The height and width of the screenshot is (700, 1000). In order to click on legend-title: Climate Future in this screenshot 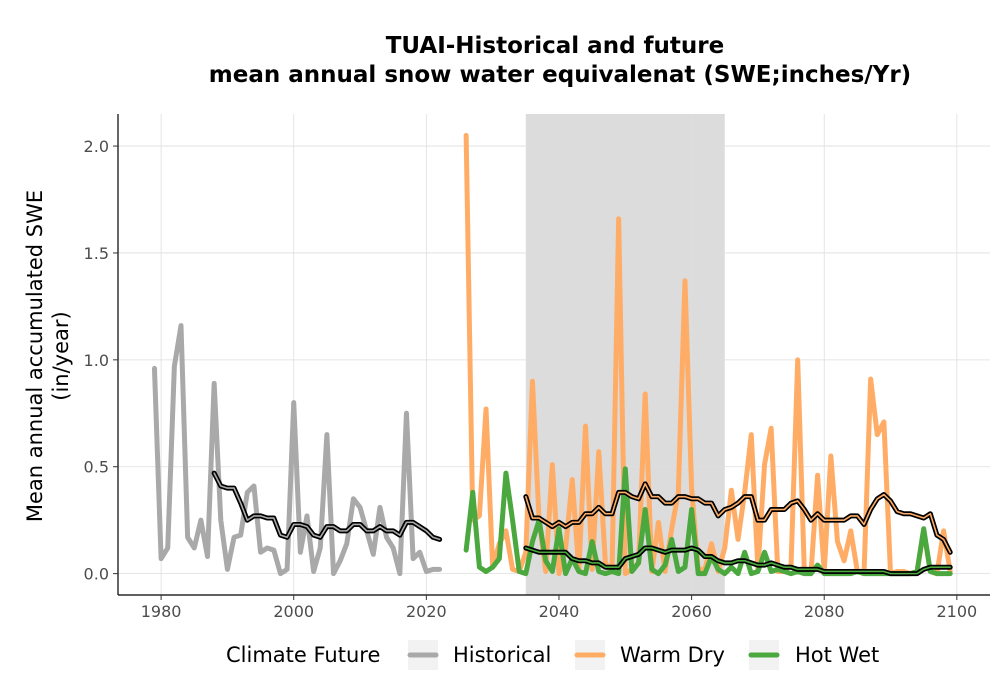, I will do `click(303, 655)`.